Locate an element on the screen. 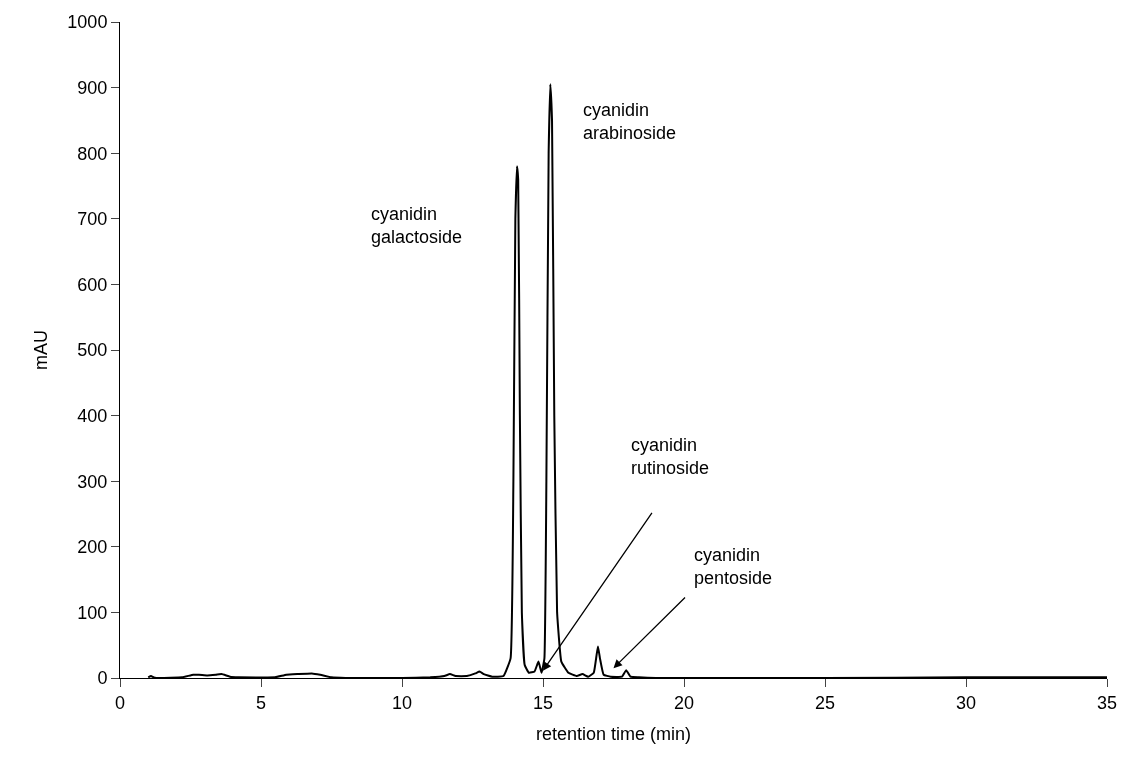 The height and width of the screenshot is (758, 1129). y-tick-label: 1000 is located at coordinates (87, 22).